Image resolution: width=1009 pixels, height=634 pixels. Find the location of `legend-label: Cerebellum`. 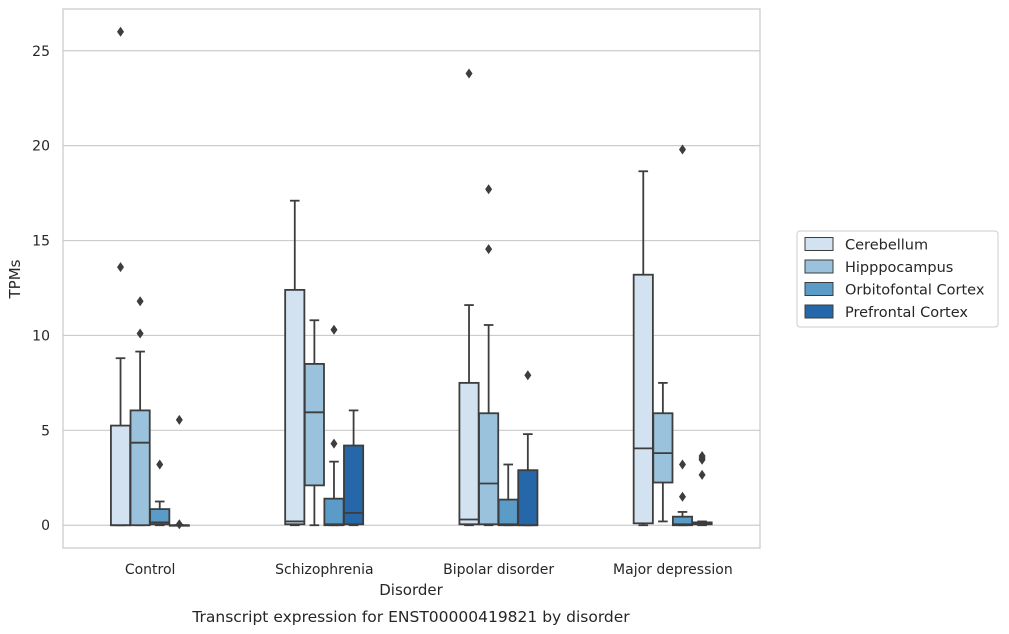

legend-label: Cerebellum is located at coordinates (886, 246).